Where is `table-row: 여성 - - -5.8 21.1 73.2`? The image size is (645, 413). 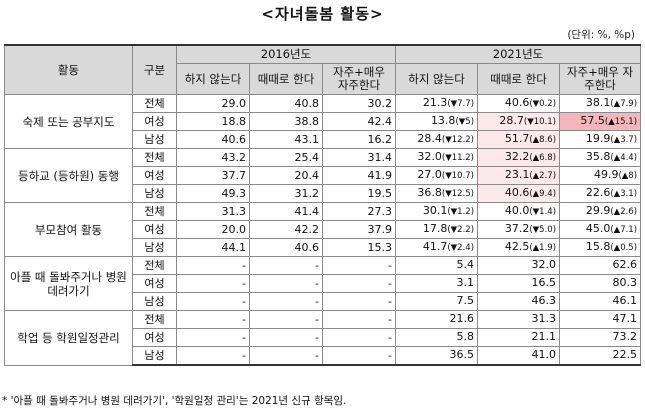 table-row: 여성 - - -5.8 21.1 73.2 is located at coordinates (323, 337).